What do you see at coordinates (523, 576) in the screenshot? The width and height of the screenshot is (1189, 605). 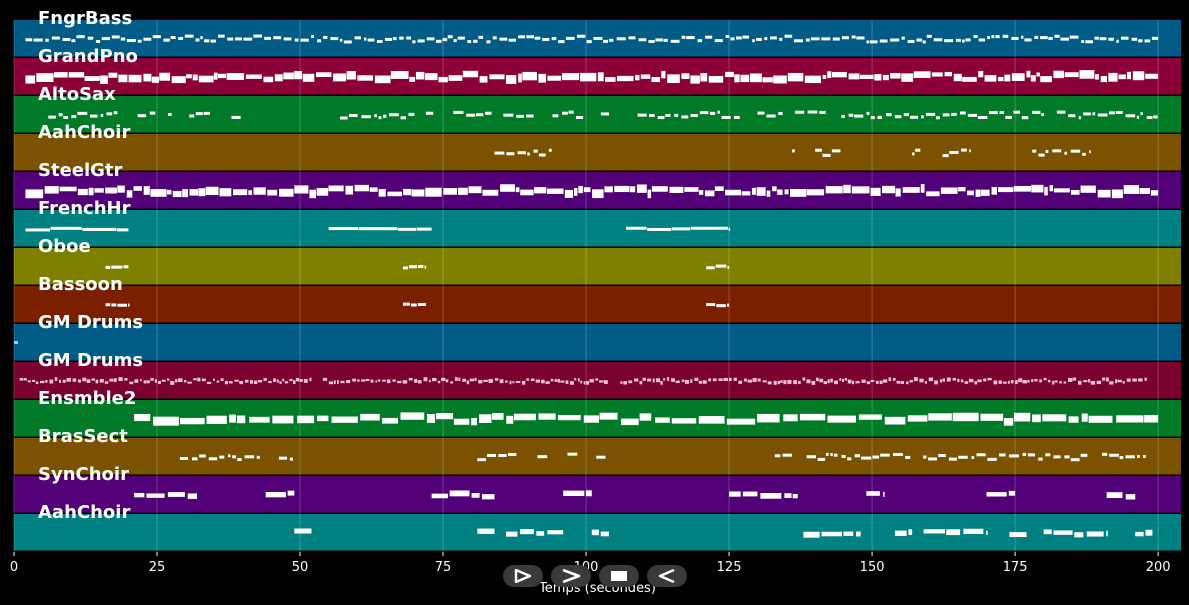 I see `play-button` at bounding box center [523, 576].